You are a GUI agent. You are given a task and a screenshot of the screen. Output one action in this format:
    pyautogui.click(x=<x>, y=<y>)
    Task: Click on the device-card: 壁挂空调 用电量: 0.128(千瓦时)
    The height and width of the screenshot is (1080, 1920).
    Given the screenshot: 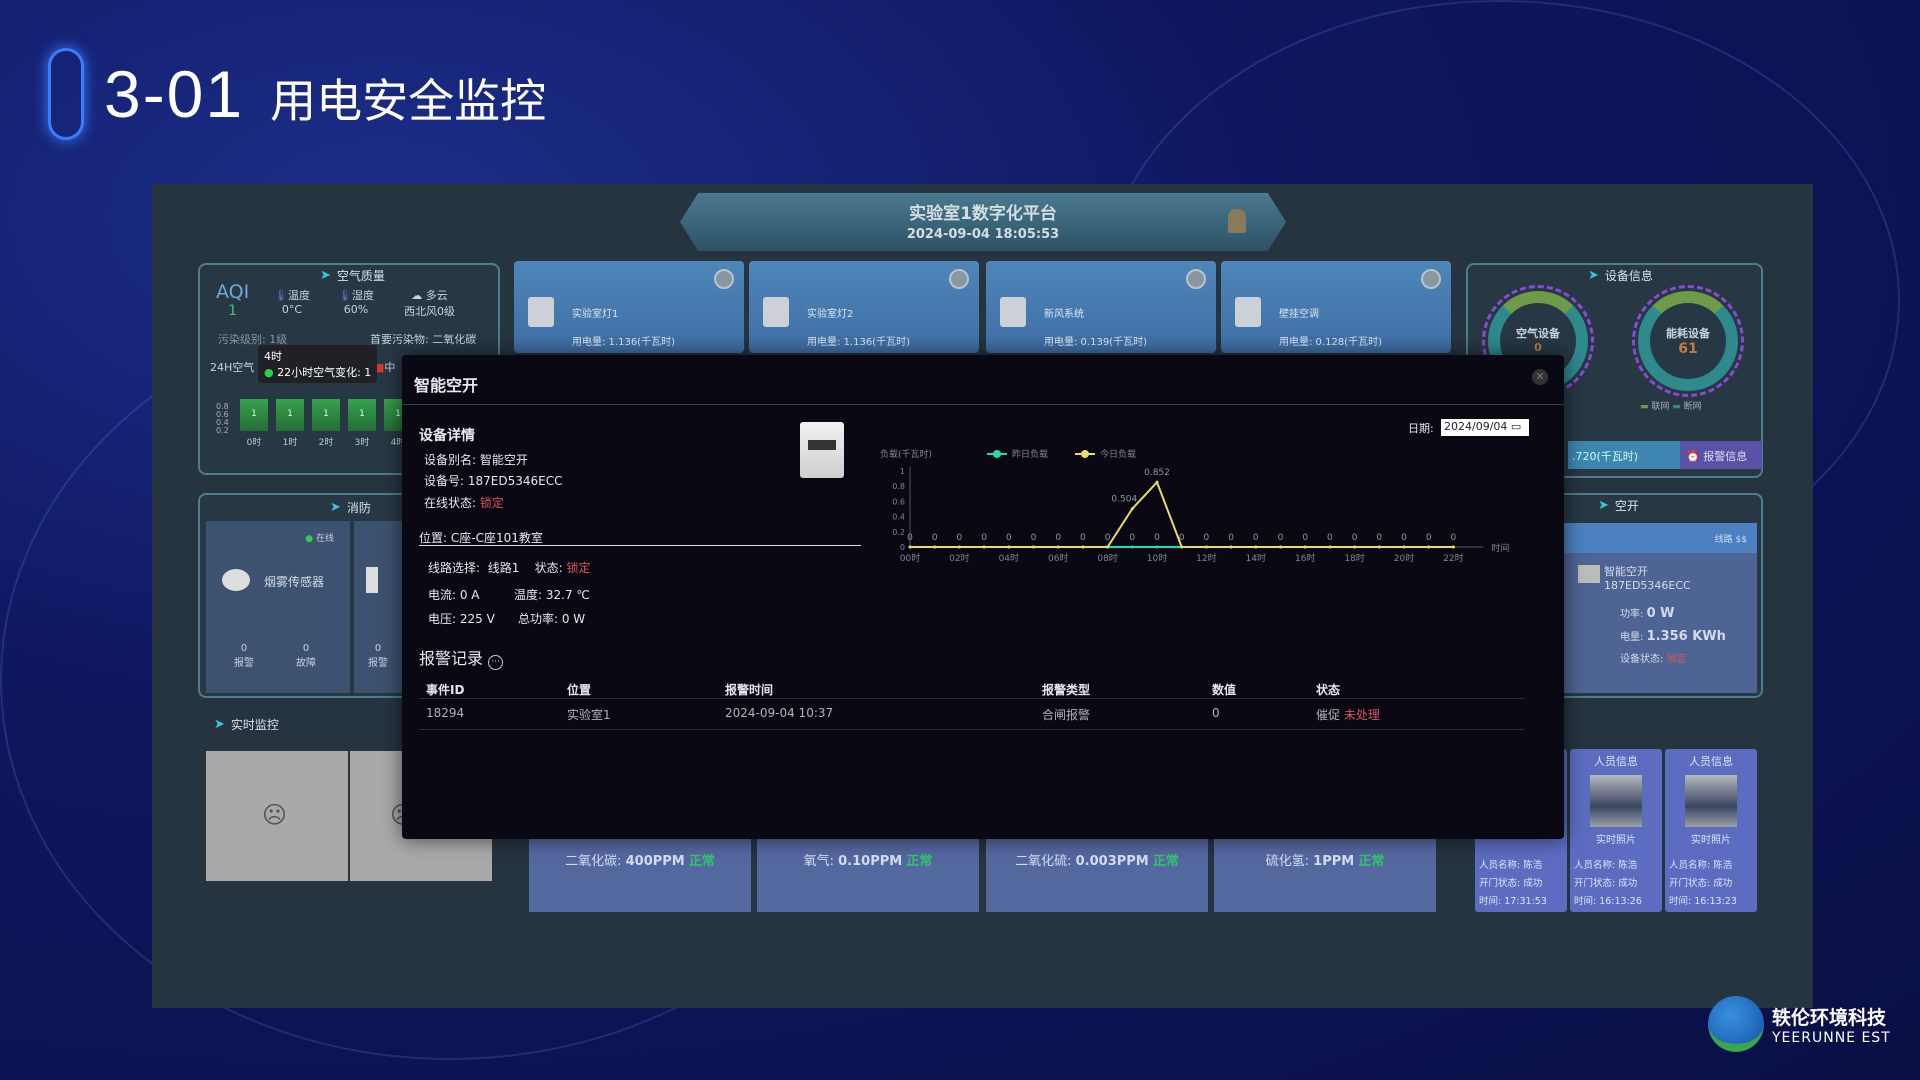 What is the action you would take?
    pyautogui.click(x=1336, y=307)
    